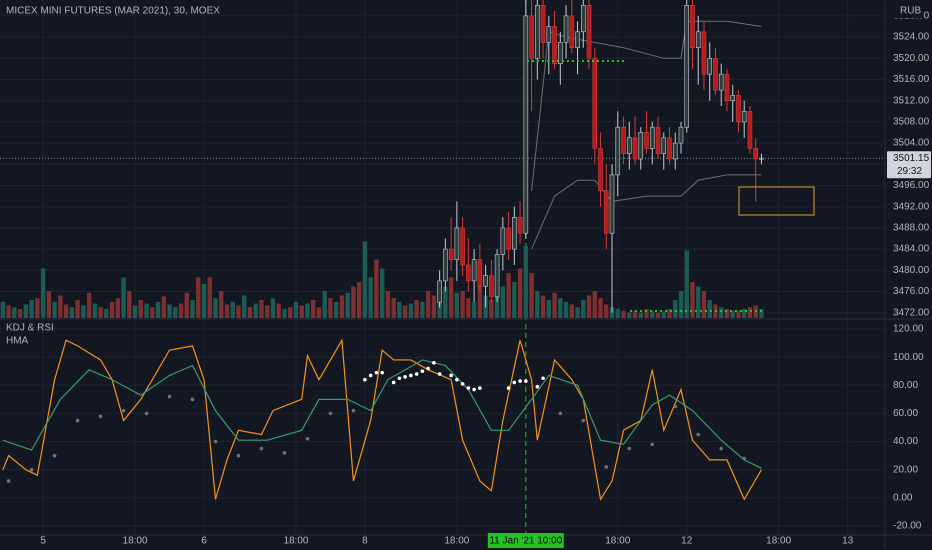 This screenshot has height=550, width=932. What do you see at coordinates (911, 143) in the screenshot?
I see `y-tick-label: 3504.00` at bounding box center [911, 143].